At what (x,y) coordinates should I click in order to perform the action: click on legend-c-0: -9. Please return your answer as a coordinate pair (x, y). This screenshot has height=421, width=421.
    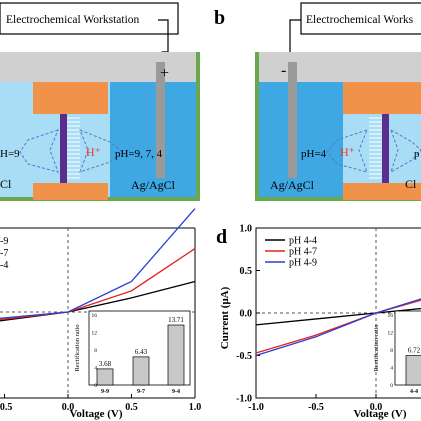
    Looking at the image, I should click on (4, 241).